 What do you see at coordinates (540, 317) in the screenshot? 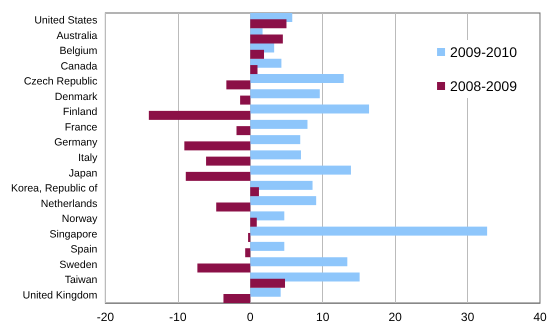
I see `x-tick-label: 40` at bounding box center [540, 317].